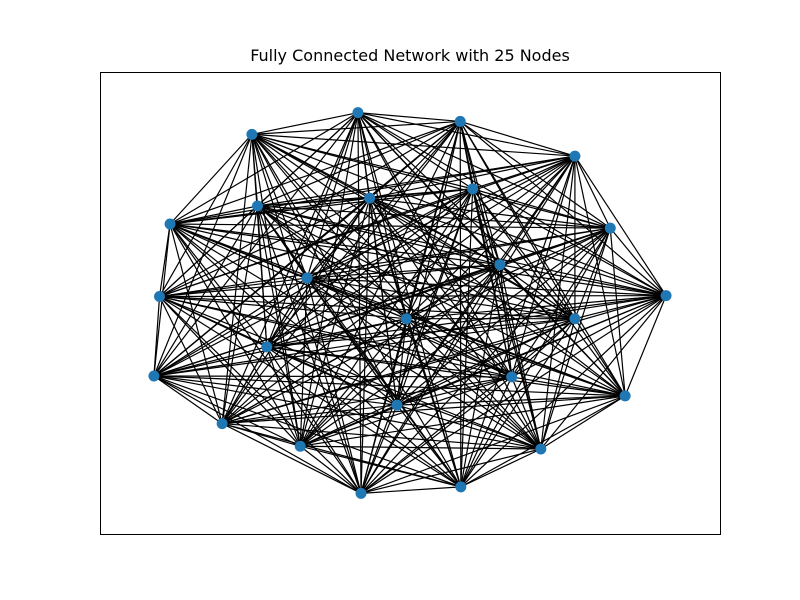  What do you see at coordinates (410, 55) in the screenshot?
I see `chart-title: Fully Connected Network with 25 Nodes` at bounding box center [410, 55].